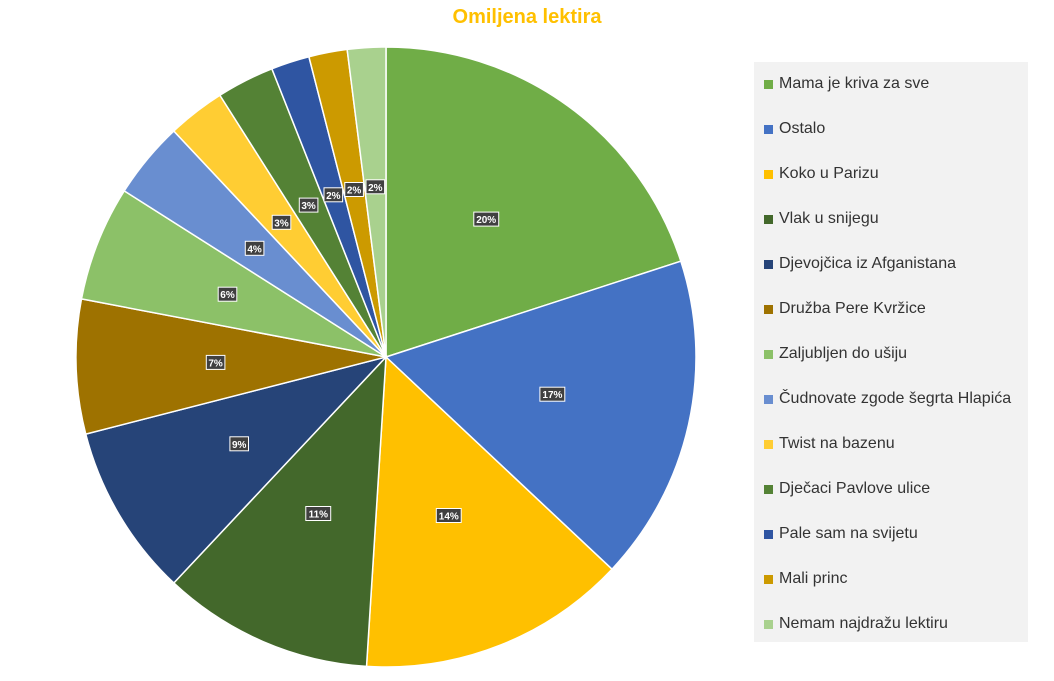  What do you see at coordinates (829, 173) in the screenshot?
I see `legend-label: Koko u Parizu` at bounding box center [829, 173].